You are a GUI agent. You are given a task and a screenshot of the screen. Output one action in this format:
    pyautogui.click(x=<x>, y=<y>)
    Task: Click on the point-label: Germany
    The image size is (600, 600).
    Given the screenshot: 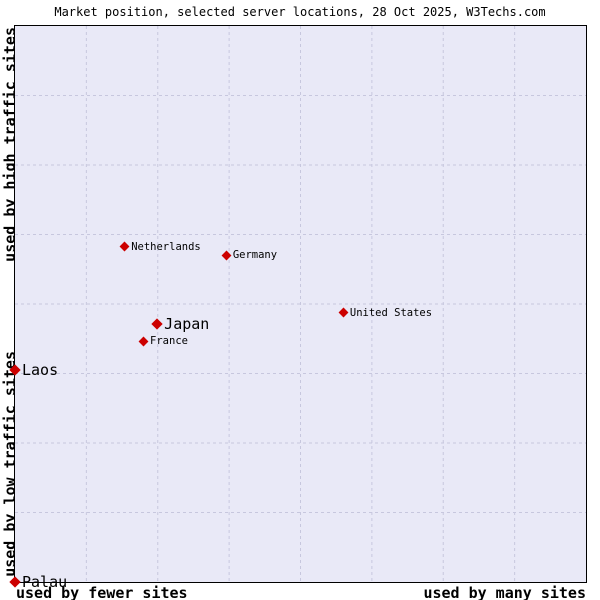 What is the action you would take?
    pyautogui.click(x=255, y=255)
    